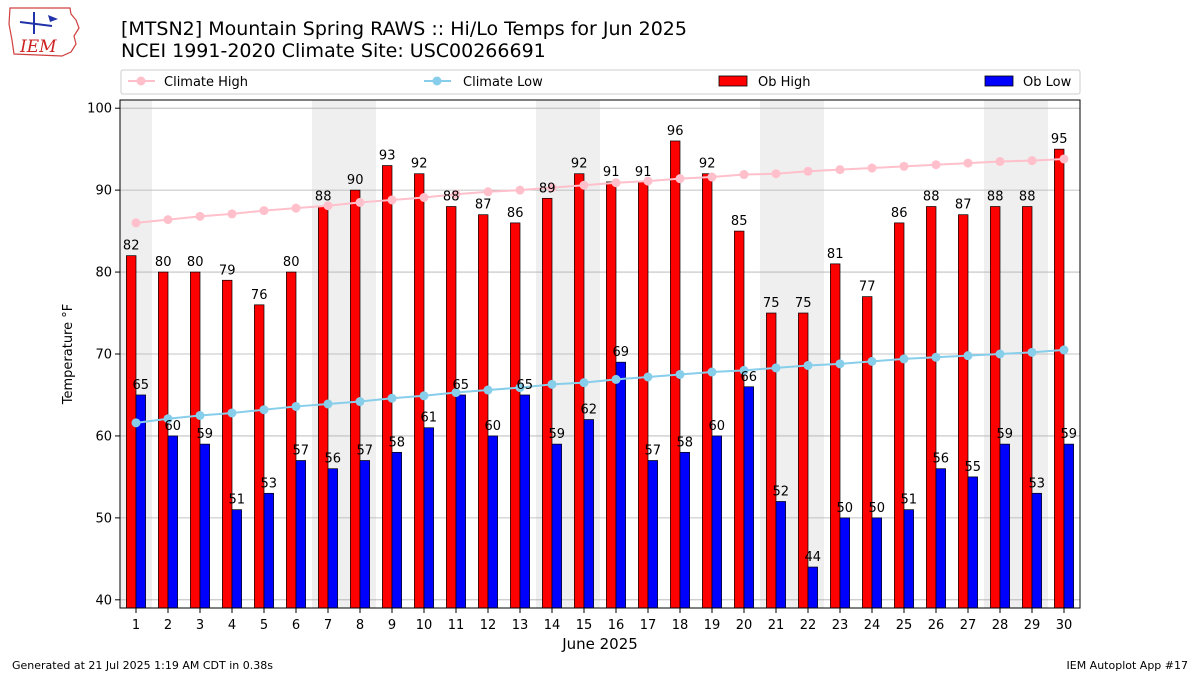  Describe the element at coordinates (1064, 625) in the screenshot. I see `x-tick-label: 30` at that location.